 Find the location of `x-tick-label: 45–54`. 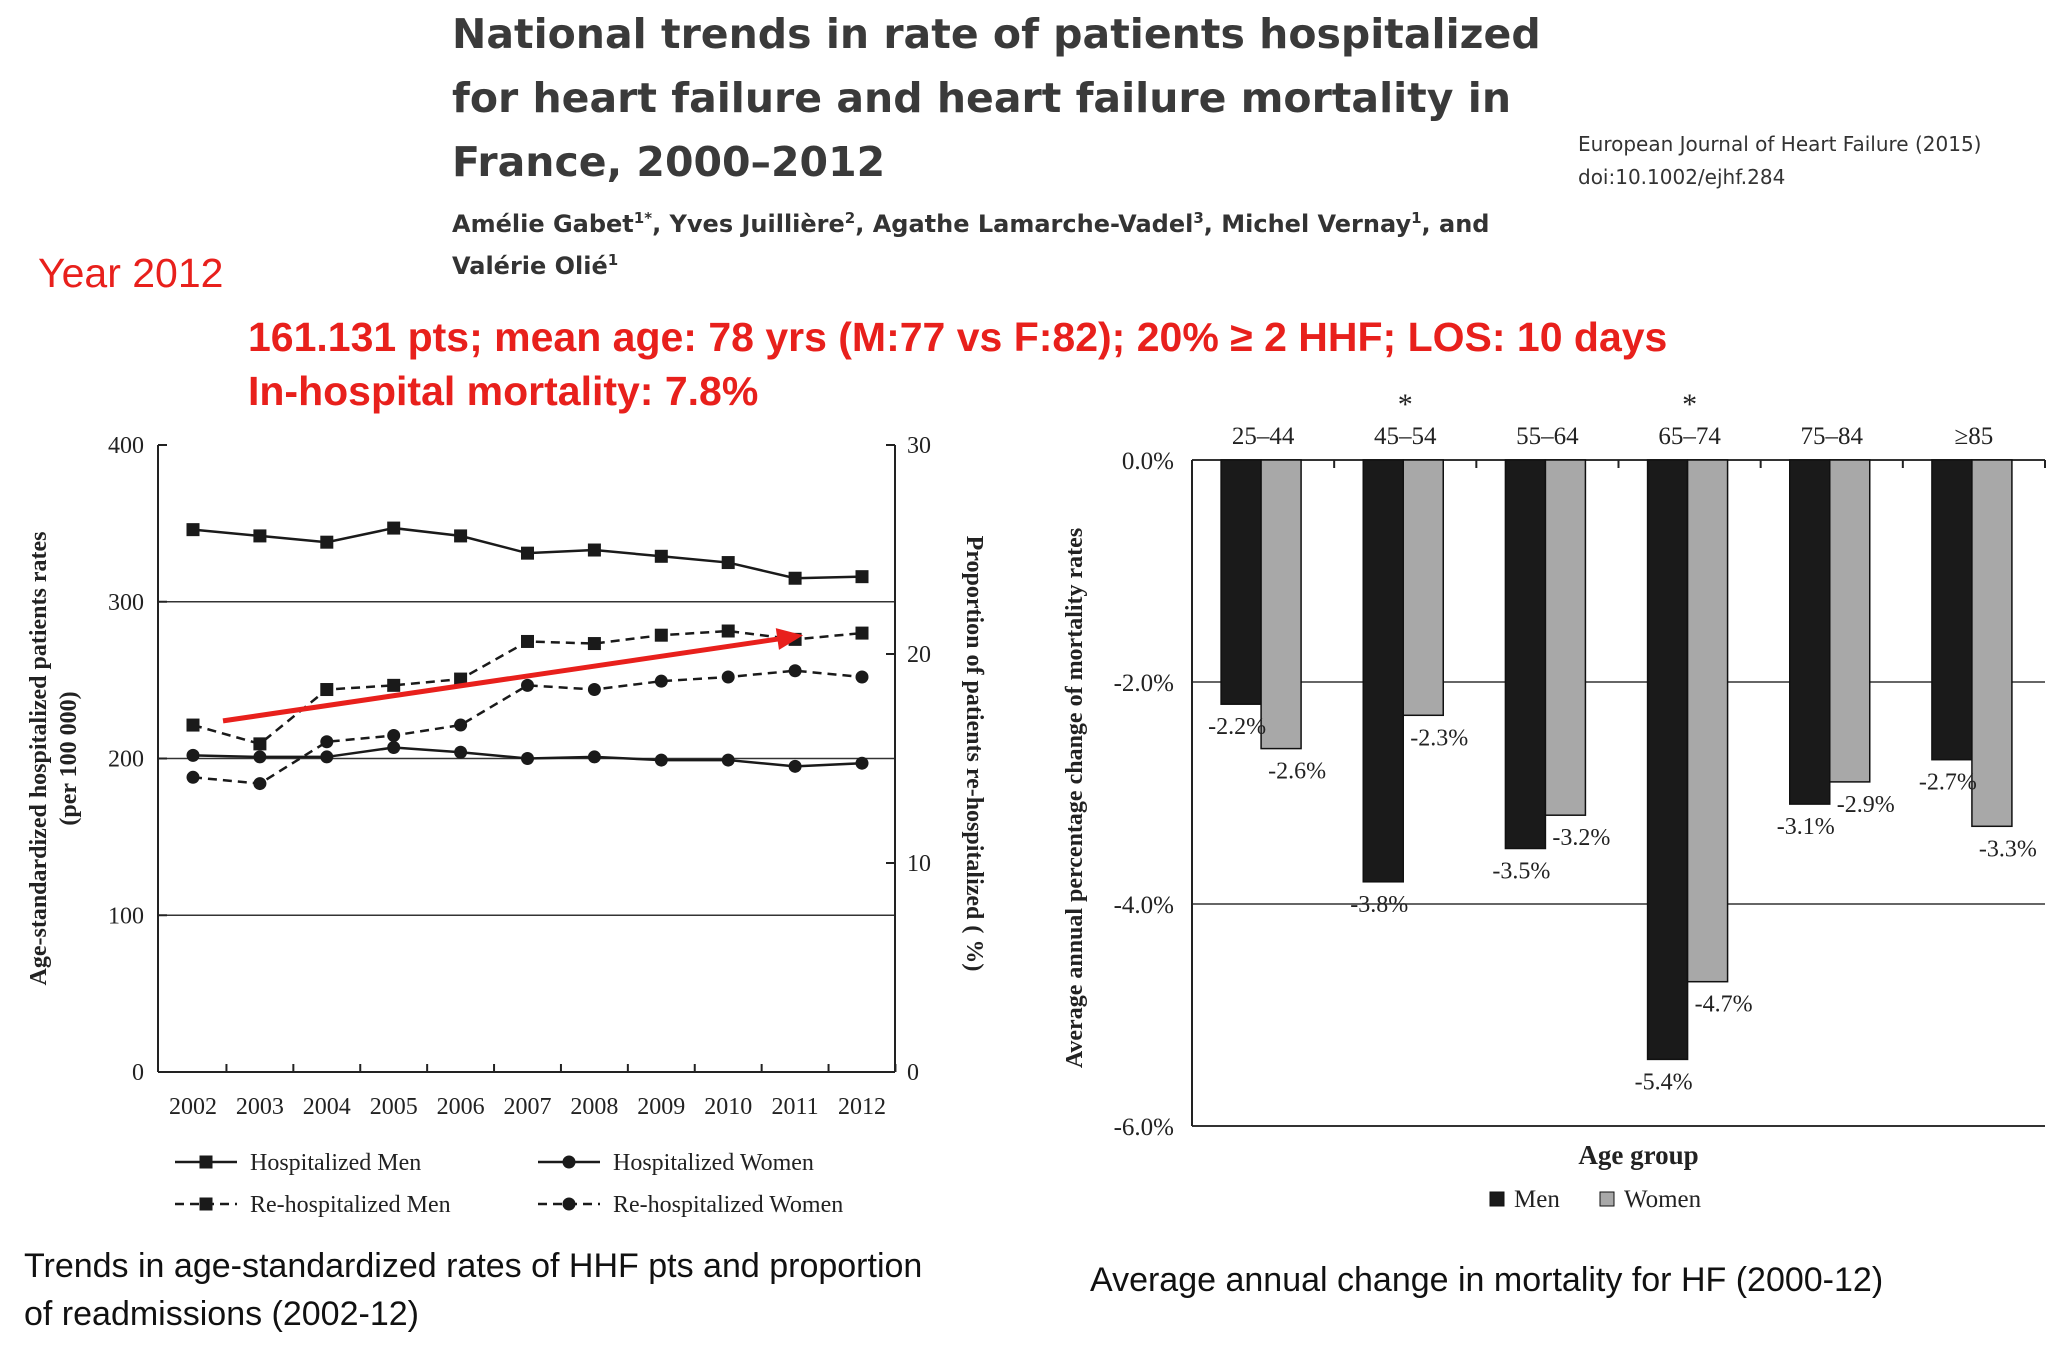

x-tick-label: 45–54 is located at coordinates (1405, 436).